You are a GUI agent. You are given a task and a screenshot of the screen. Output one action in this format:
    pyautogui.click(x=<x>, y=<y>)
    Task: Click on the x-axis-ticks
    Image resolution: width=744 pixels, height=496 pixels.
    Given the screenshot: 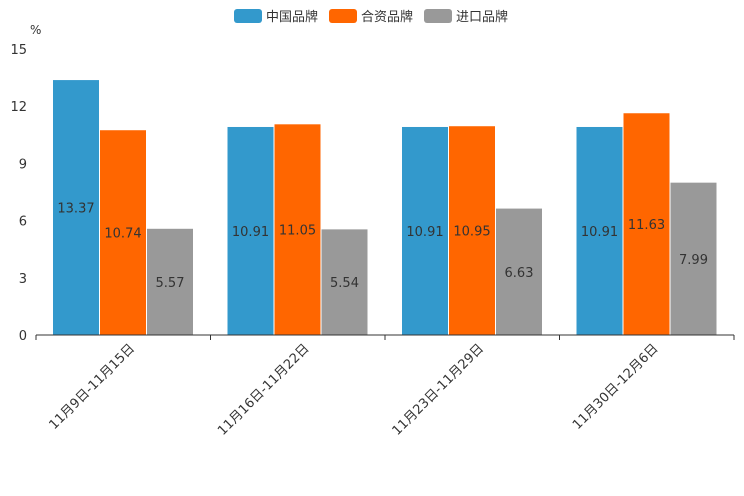 What is the action you would take?
    pyautogui.click(x=385, y=337)
    